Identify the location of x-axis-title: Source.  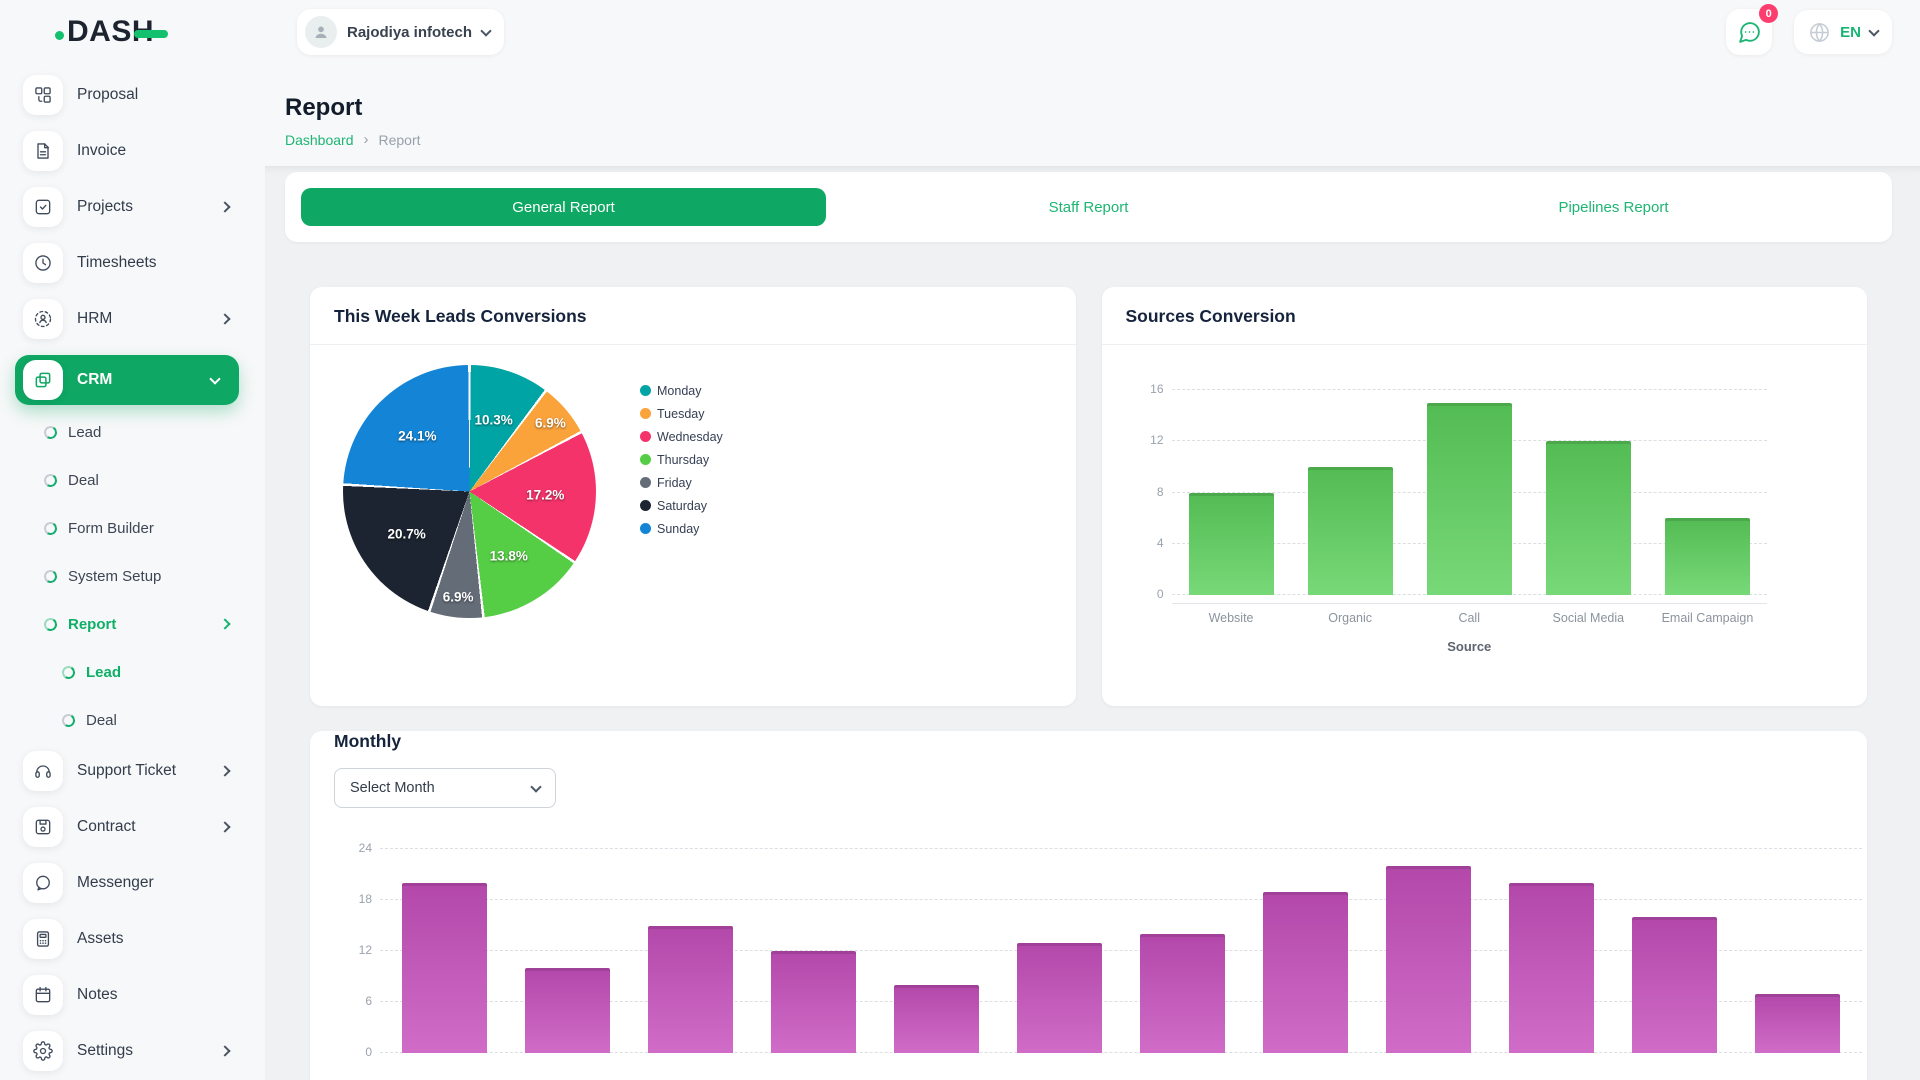
(1469, 646).